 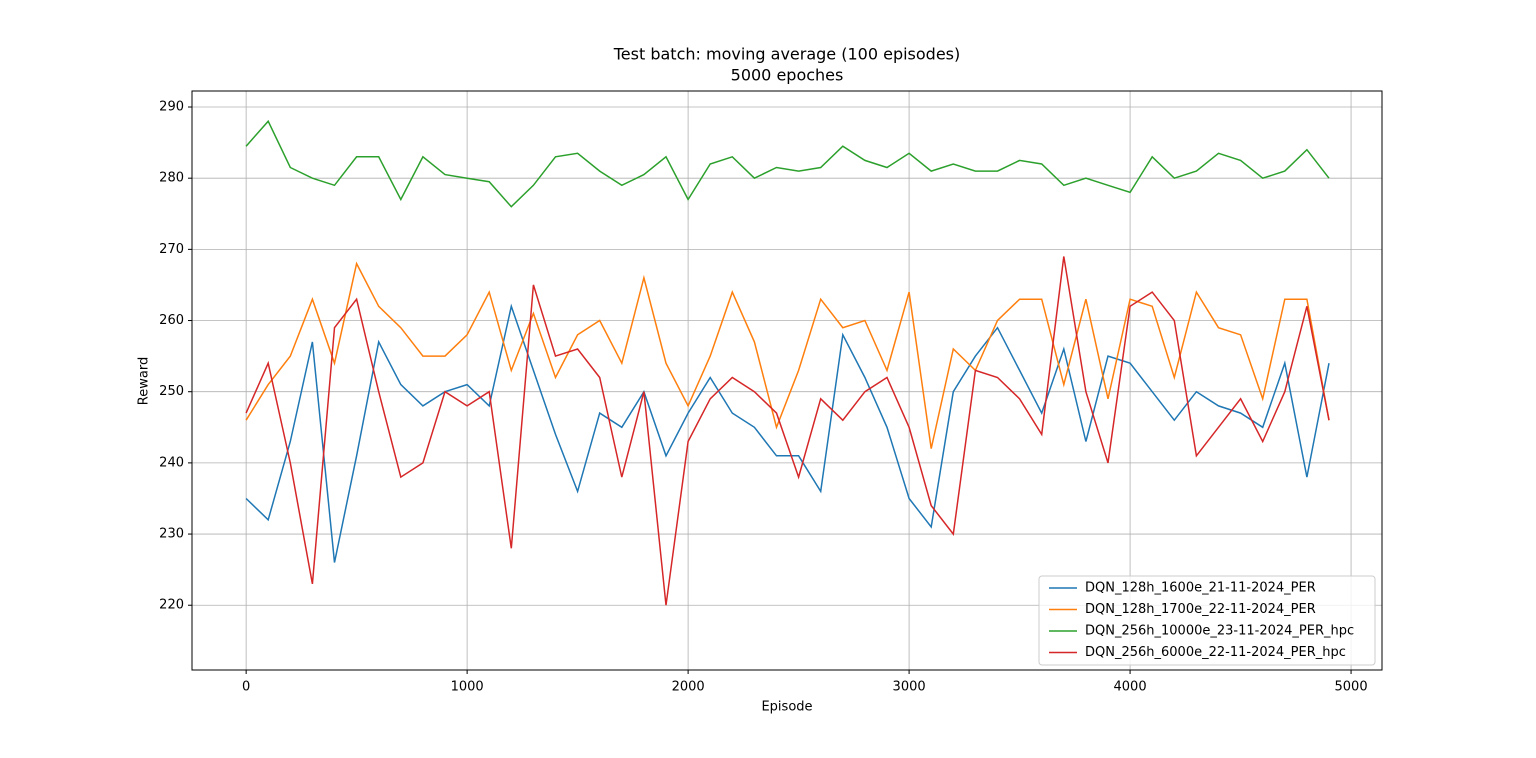 What do you see at coordinates (688, 687) in the screenshot?
I see `x-tick-label: 2000` at bounding box center [688, 687].